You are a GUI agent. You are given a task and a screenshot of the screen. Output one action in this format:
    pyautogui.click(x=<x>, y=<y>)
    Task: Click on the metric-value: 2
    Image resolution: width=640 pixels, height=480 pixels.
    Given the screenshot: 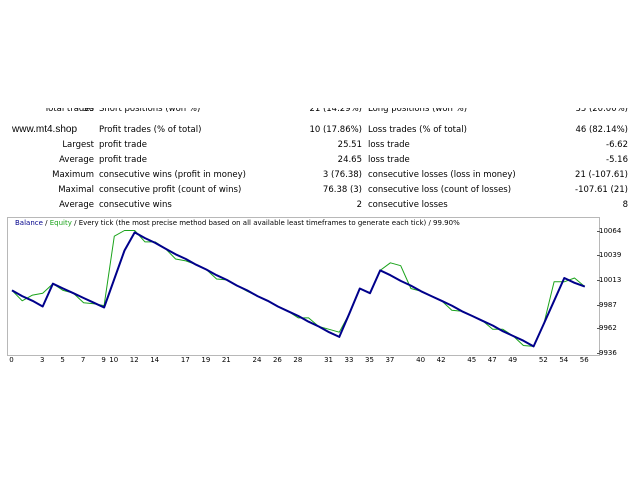 What is the action you would take?
    pyautogui.click(x=359, y=205)
    